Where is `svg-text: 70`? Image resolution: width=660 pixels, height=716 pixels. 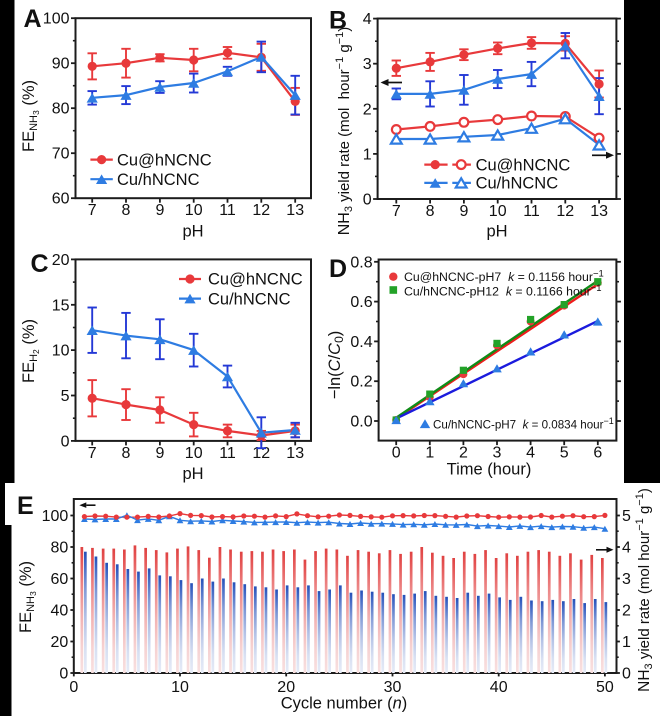
svg-text: 70 is located at coordinates (61, 154).